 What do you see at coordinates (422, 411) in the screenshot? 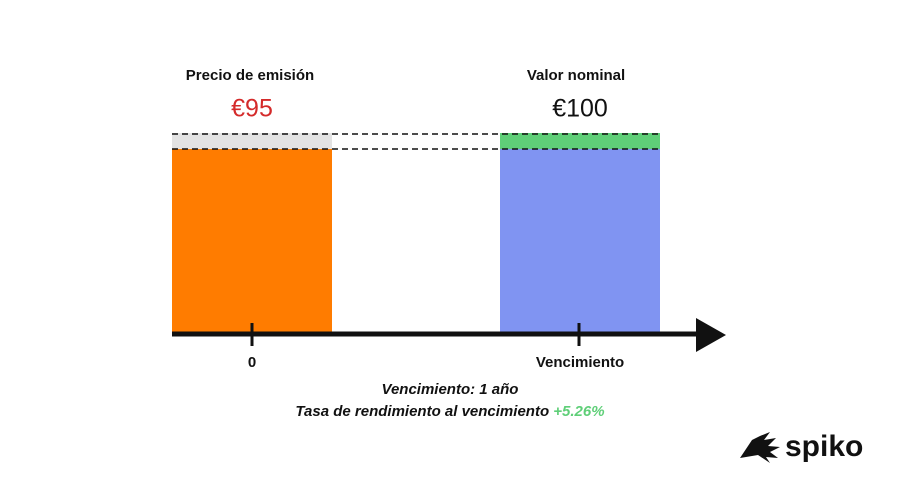
I see `yield-label: Tasa de rendimiento al vencimiento` at bounding box center [422, 411].